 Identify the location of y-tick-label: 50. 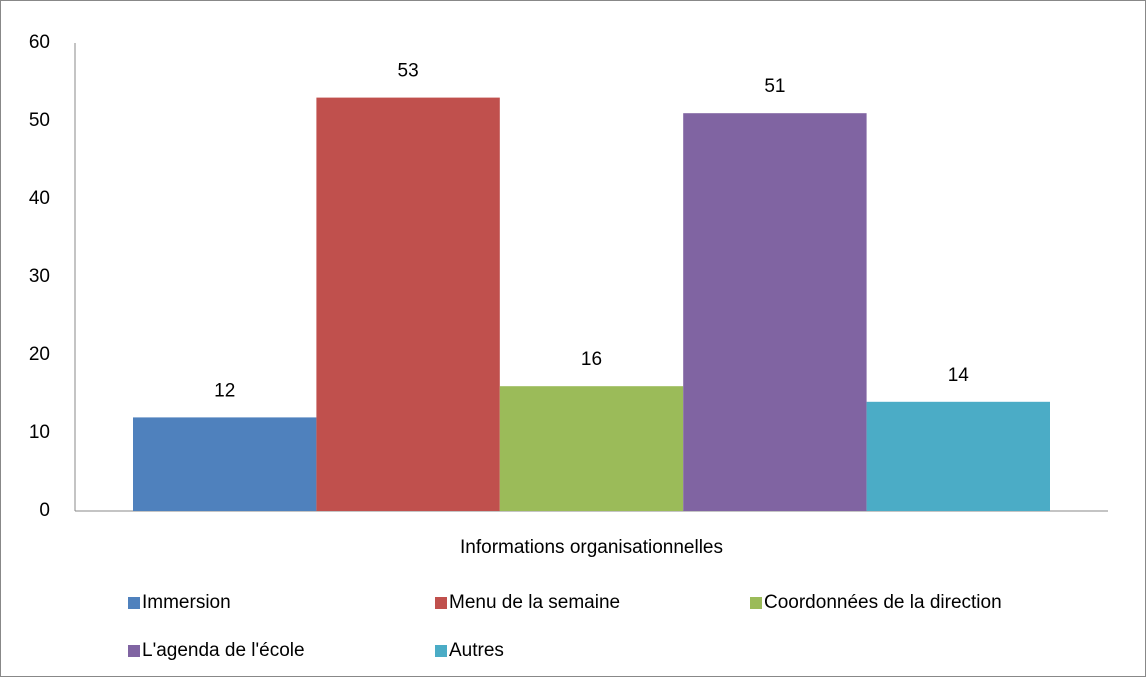
(39, 120).